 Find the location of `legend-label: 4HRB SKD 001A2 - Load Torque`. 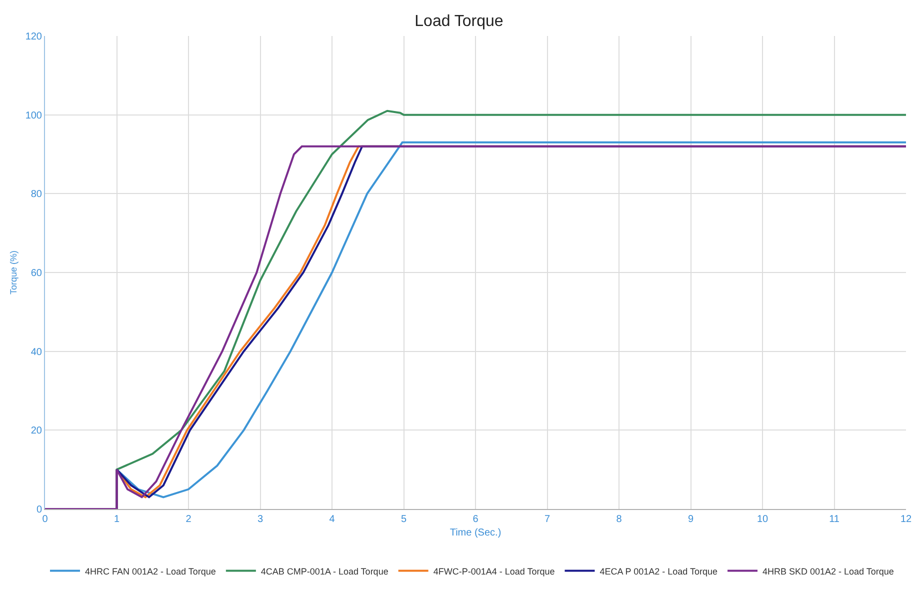

legend-label: 4HRB SKD 001A2 - Load Torque is located at coordinates (828, 571).